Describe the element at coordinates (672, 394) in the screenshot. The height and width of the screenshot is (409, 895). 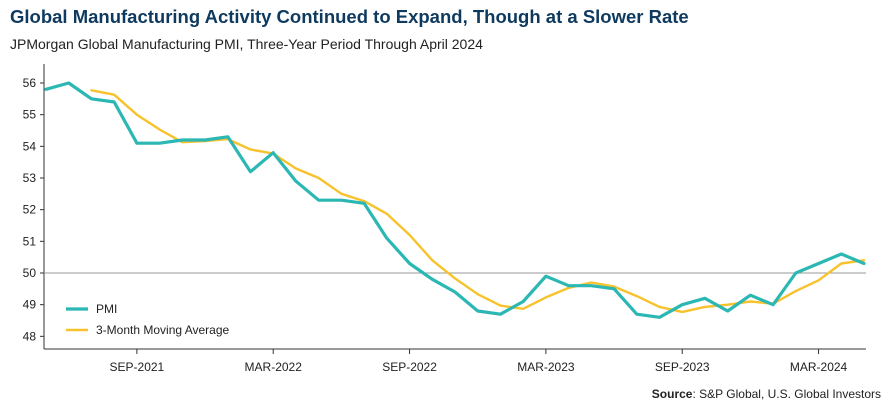
I see `source-label: Source` at that location.